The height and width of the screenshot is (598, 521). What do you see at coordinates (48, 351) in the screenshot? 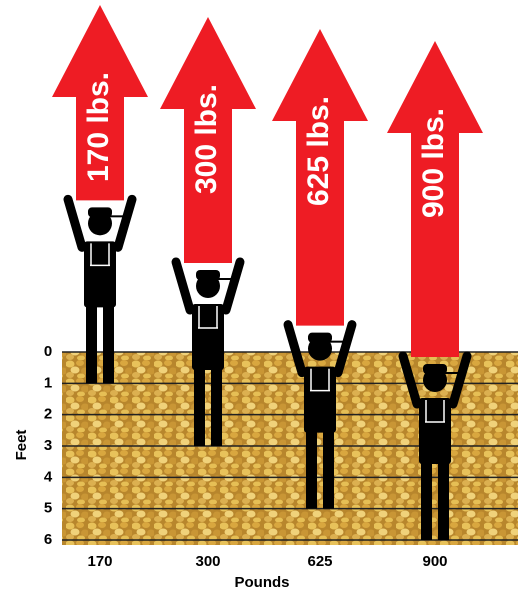
I see `y-tick-label: 0` at bounding box center [48, 351].